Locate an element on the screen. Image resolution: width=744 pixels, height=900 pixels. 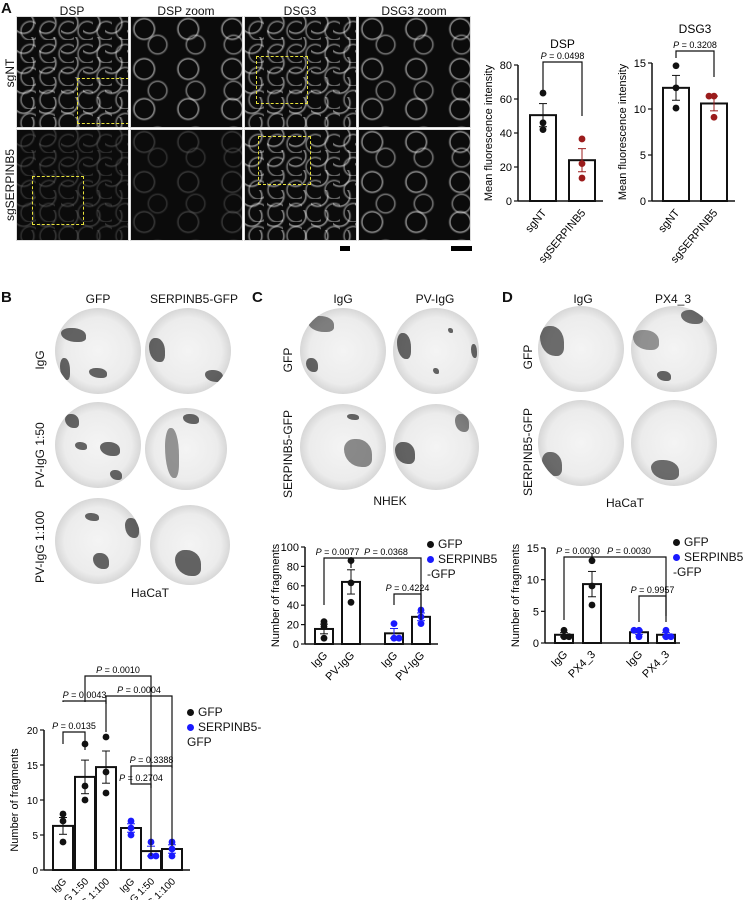
col-header-dsp: DSP is located at coordinates (72, 11).